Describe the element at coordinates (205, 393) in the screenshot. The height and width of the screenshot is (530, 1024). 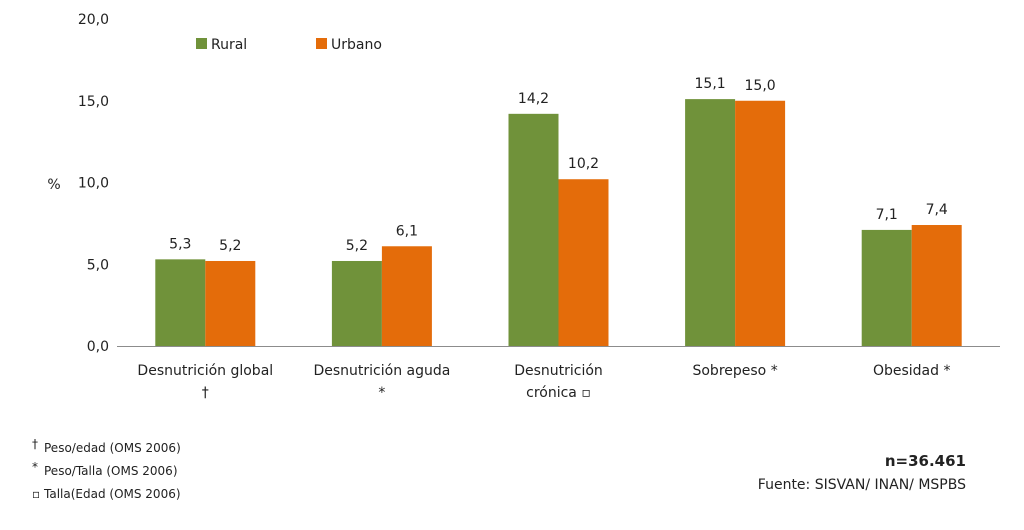
I see `category-label: †` at that location.